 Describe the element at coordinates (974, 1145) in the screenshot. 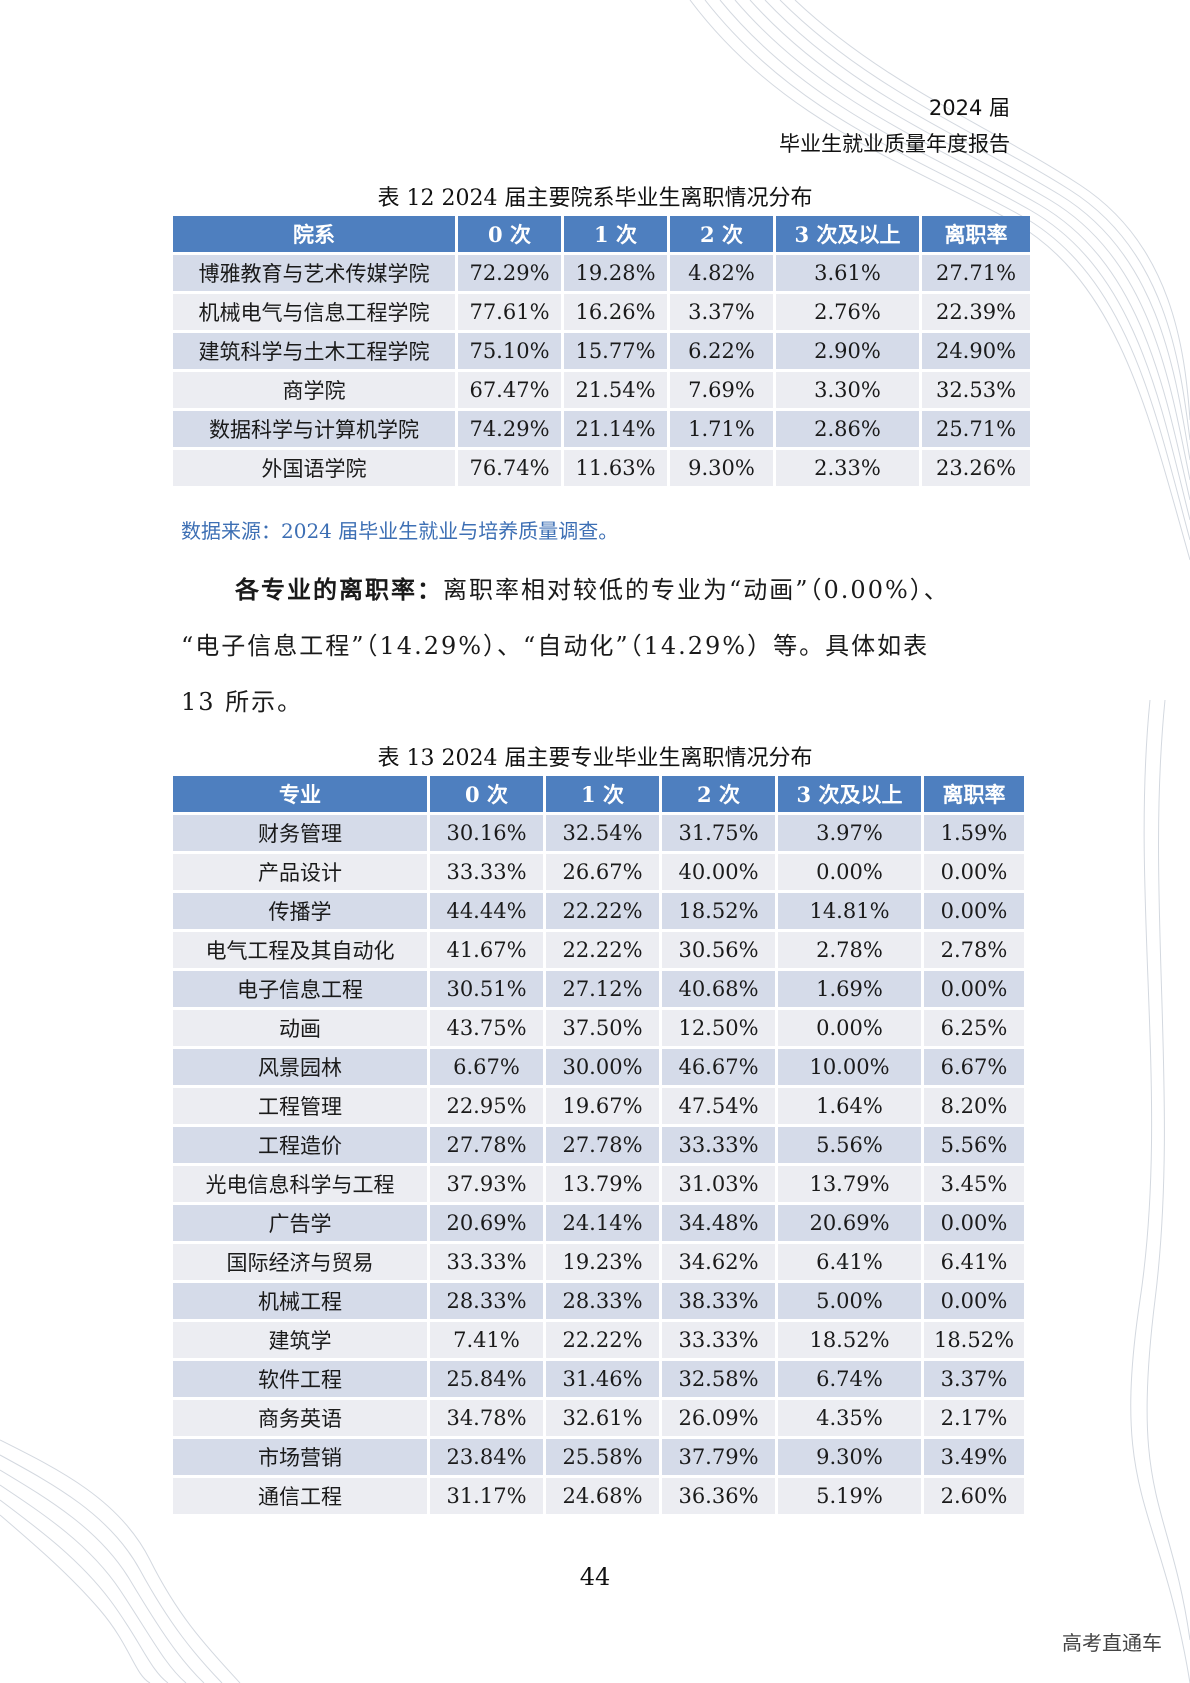

I see `table-cell: 5.56%` at that location.